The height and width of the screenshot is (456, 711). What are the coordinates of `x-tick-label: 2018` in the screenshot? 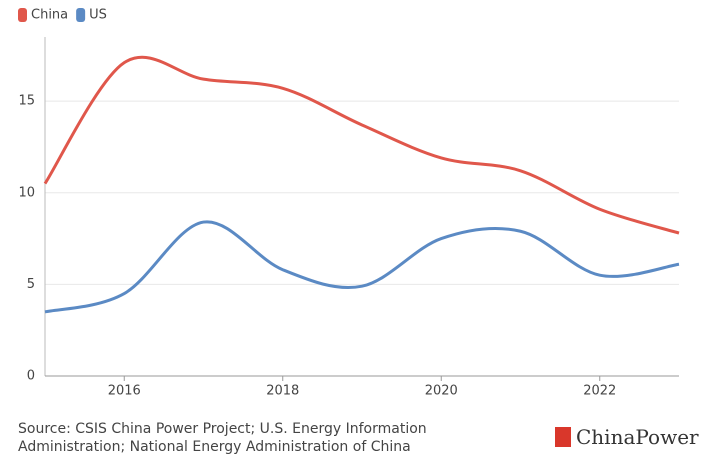 It's located at (282, 391).